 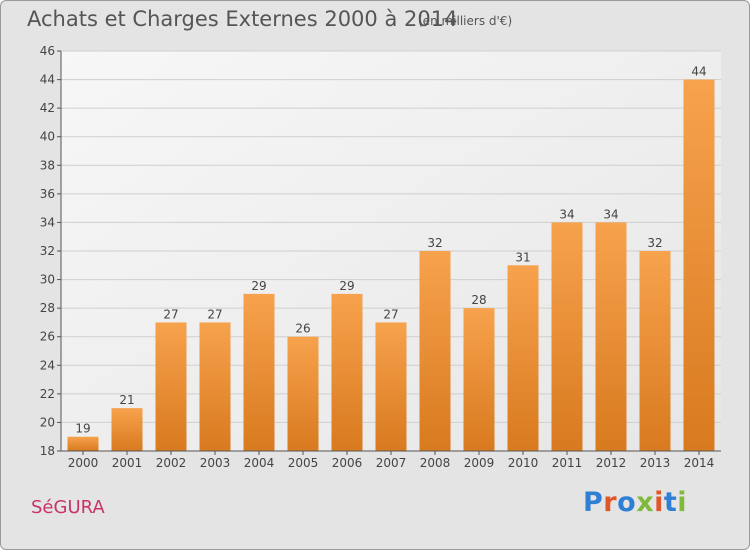 I want to click on y-tick-label: 20, so click(x=47, y=422).